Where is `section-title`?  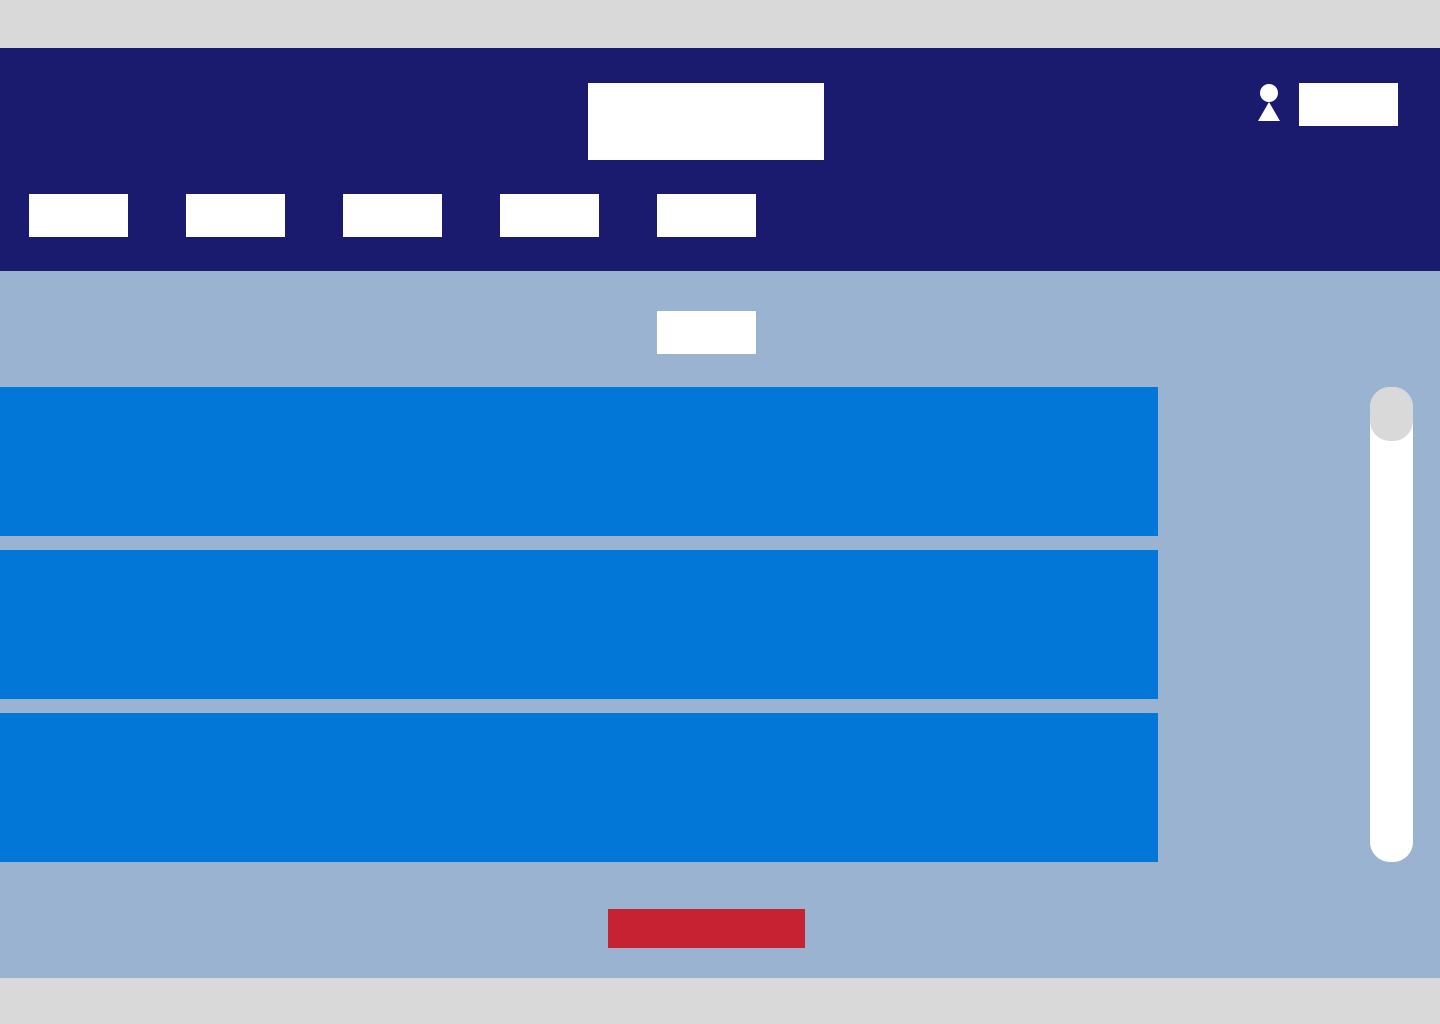 section-title is located at coordinates (706, 332).